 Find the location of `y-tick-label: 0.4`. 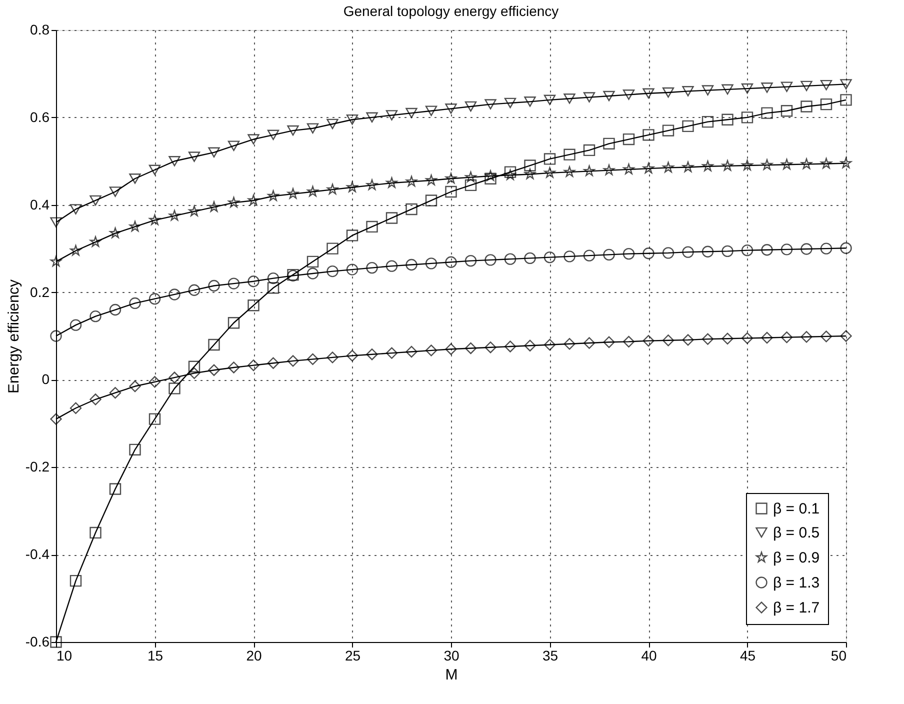

y-tick-label: 0.4 is located at coordinates (40, 204).